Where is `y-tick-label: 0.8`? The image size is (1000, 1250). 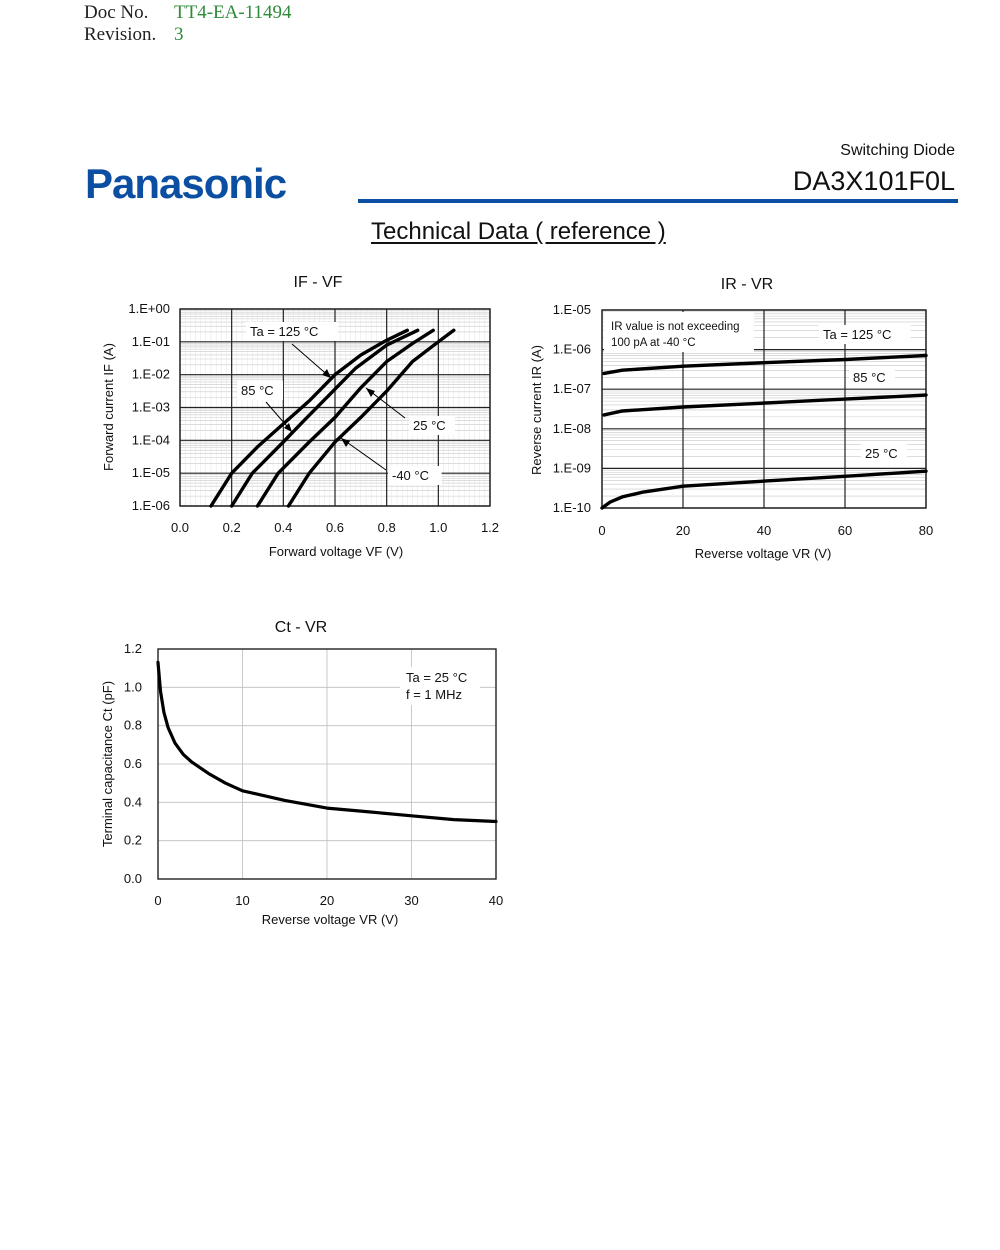 y-tick-label: 0.8 is located at coordinates (133, 725).